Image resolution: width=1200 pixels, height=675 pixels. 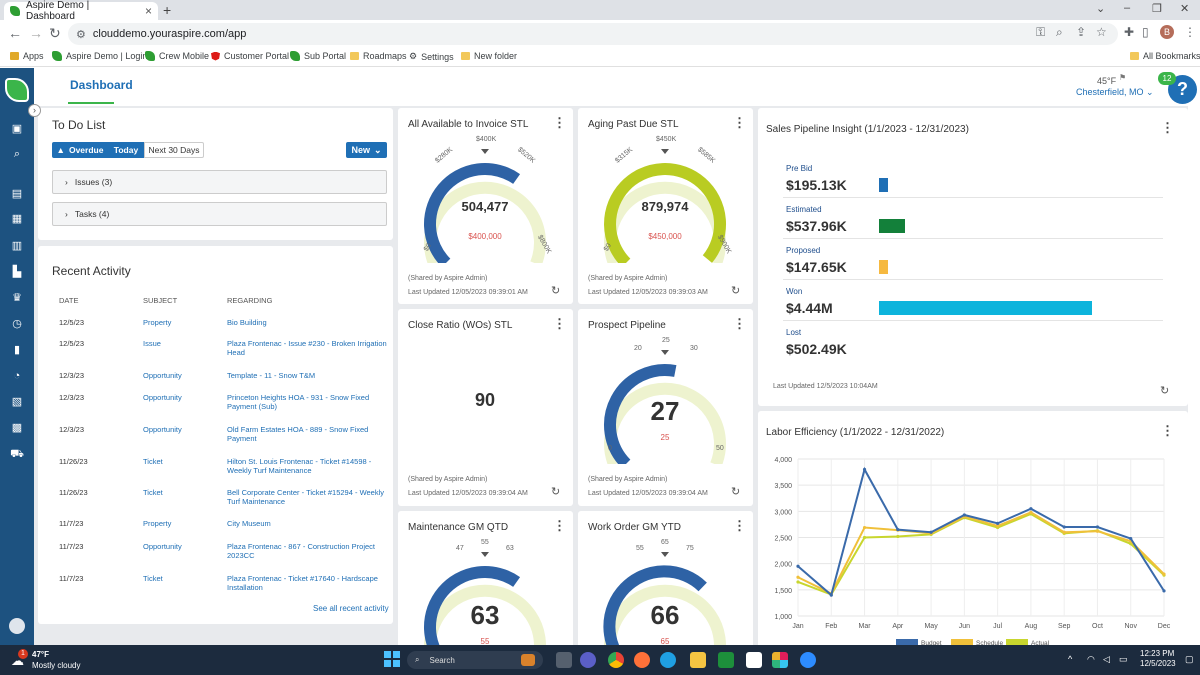 I want to click on windows-start-icon, so click(x=392, y=659).